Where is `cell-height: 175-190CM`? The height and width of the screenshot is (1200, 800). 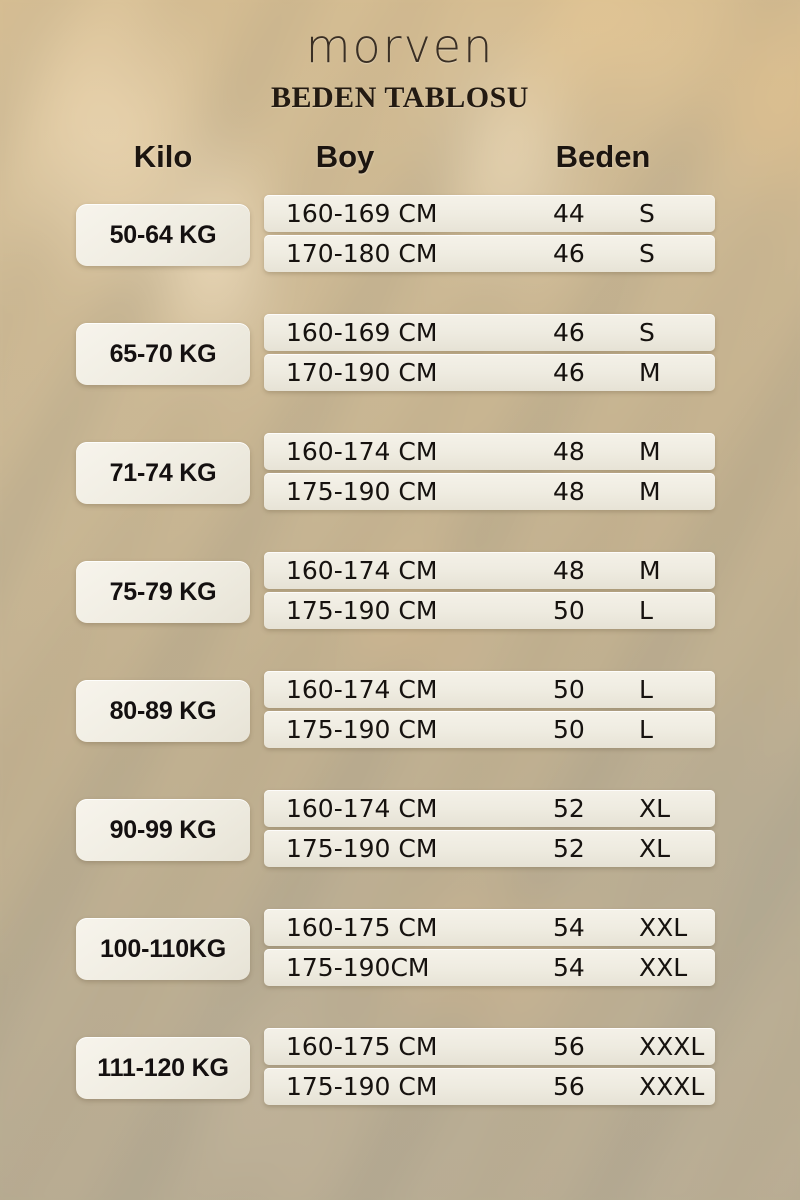
cell-height: 175-190CM is located at coordinates (358, 967).